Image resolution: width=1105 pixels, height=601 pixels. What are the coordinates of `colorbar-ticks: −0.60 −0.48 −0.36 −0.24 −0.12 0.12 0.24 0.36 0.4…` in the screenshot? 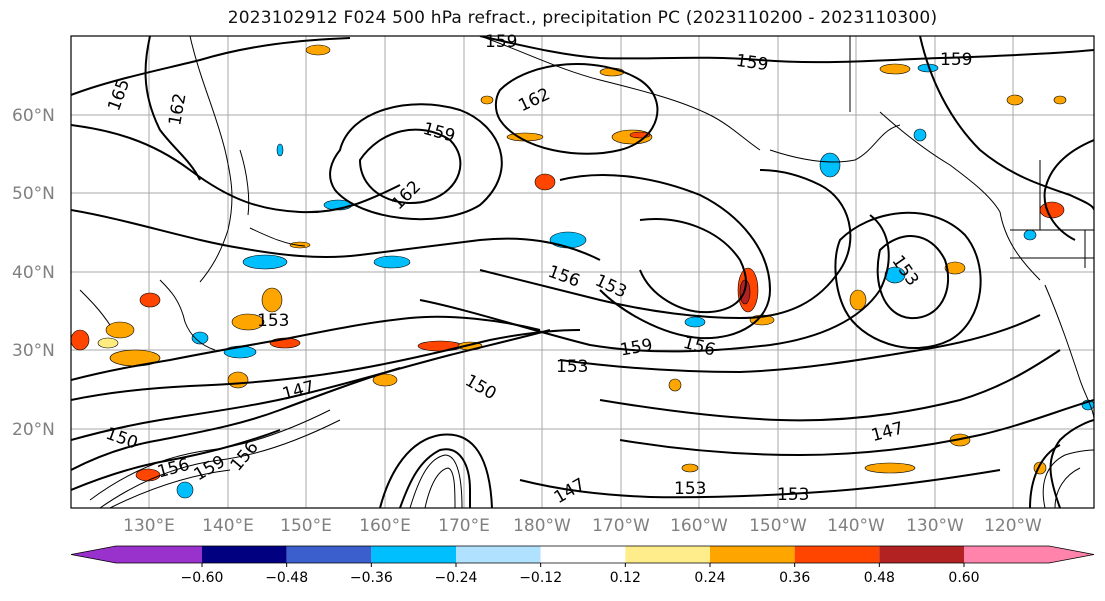 It's located at (580, 574).